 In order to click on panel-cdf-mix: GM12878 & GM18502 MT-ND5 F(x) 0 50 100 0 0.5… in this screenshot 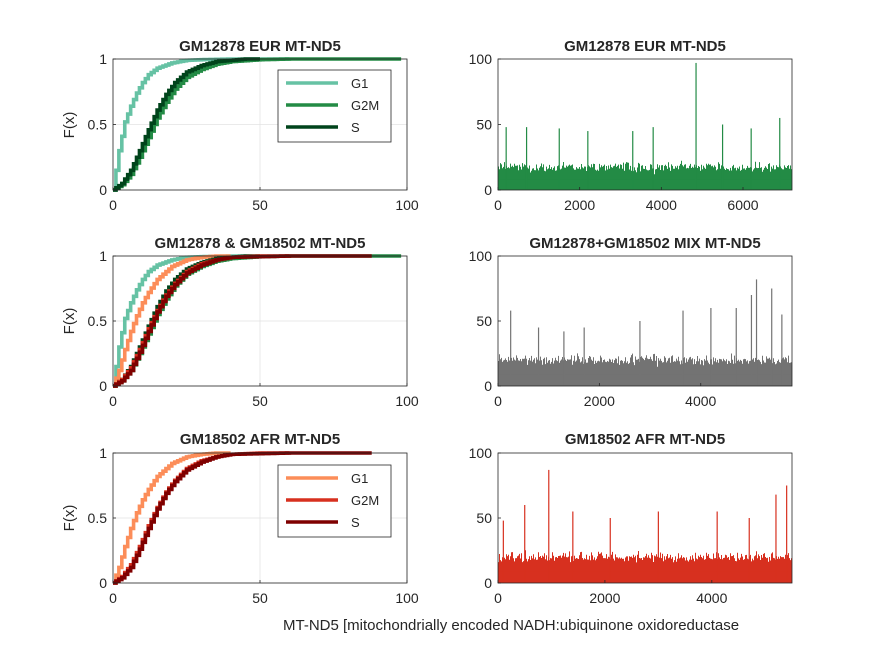, I will do `click(240, 322)`.